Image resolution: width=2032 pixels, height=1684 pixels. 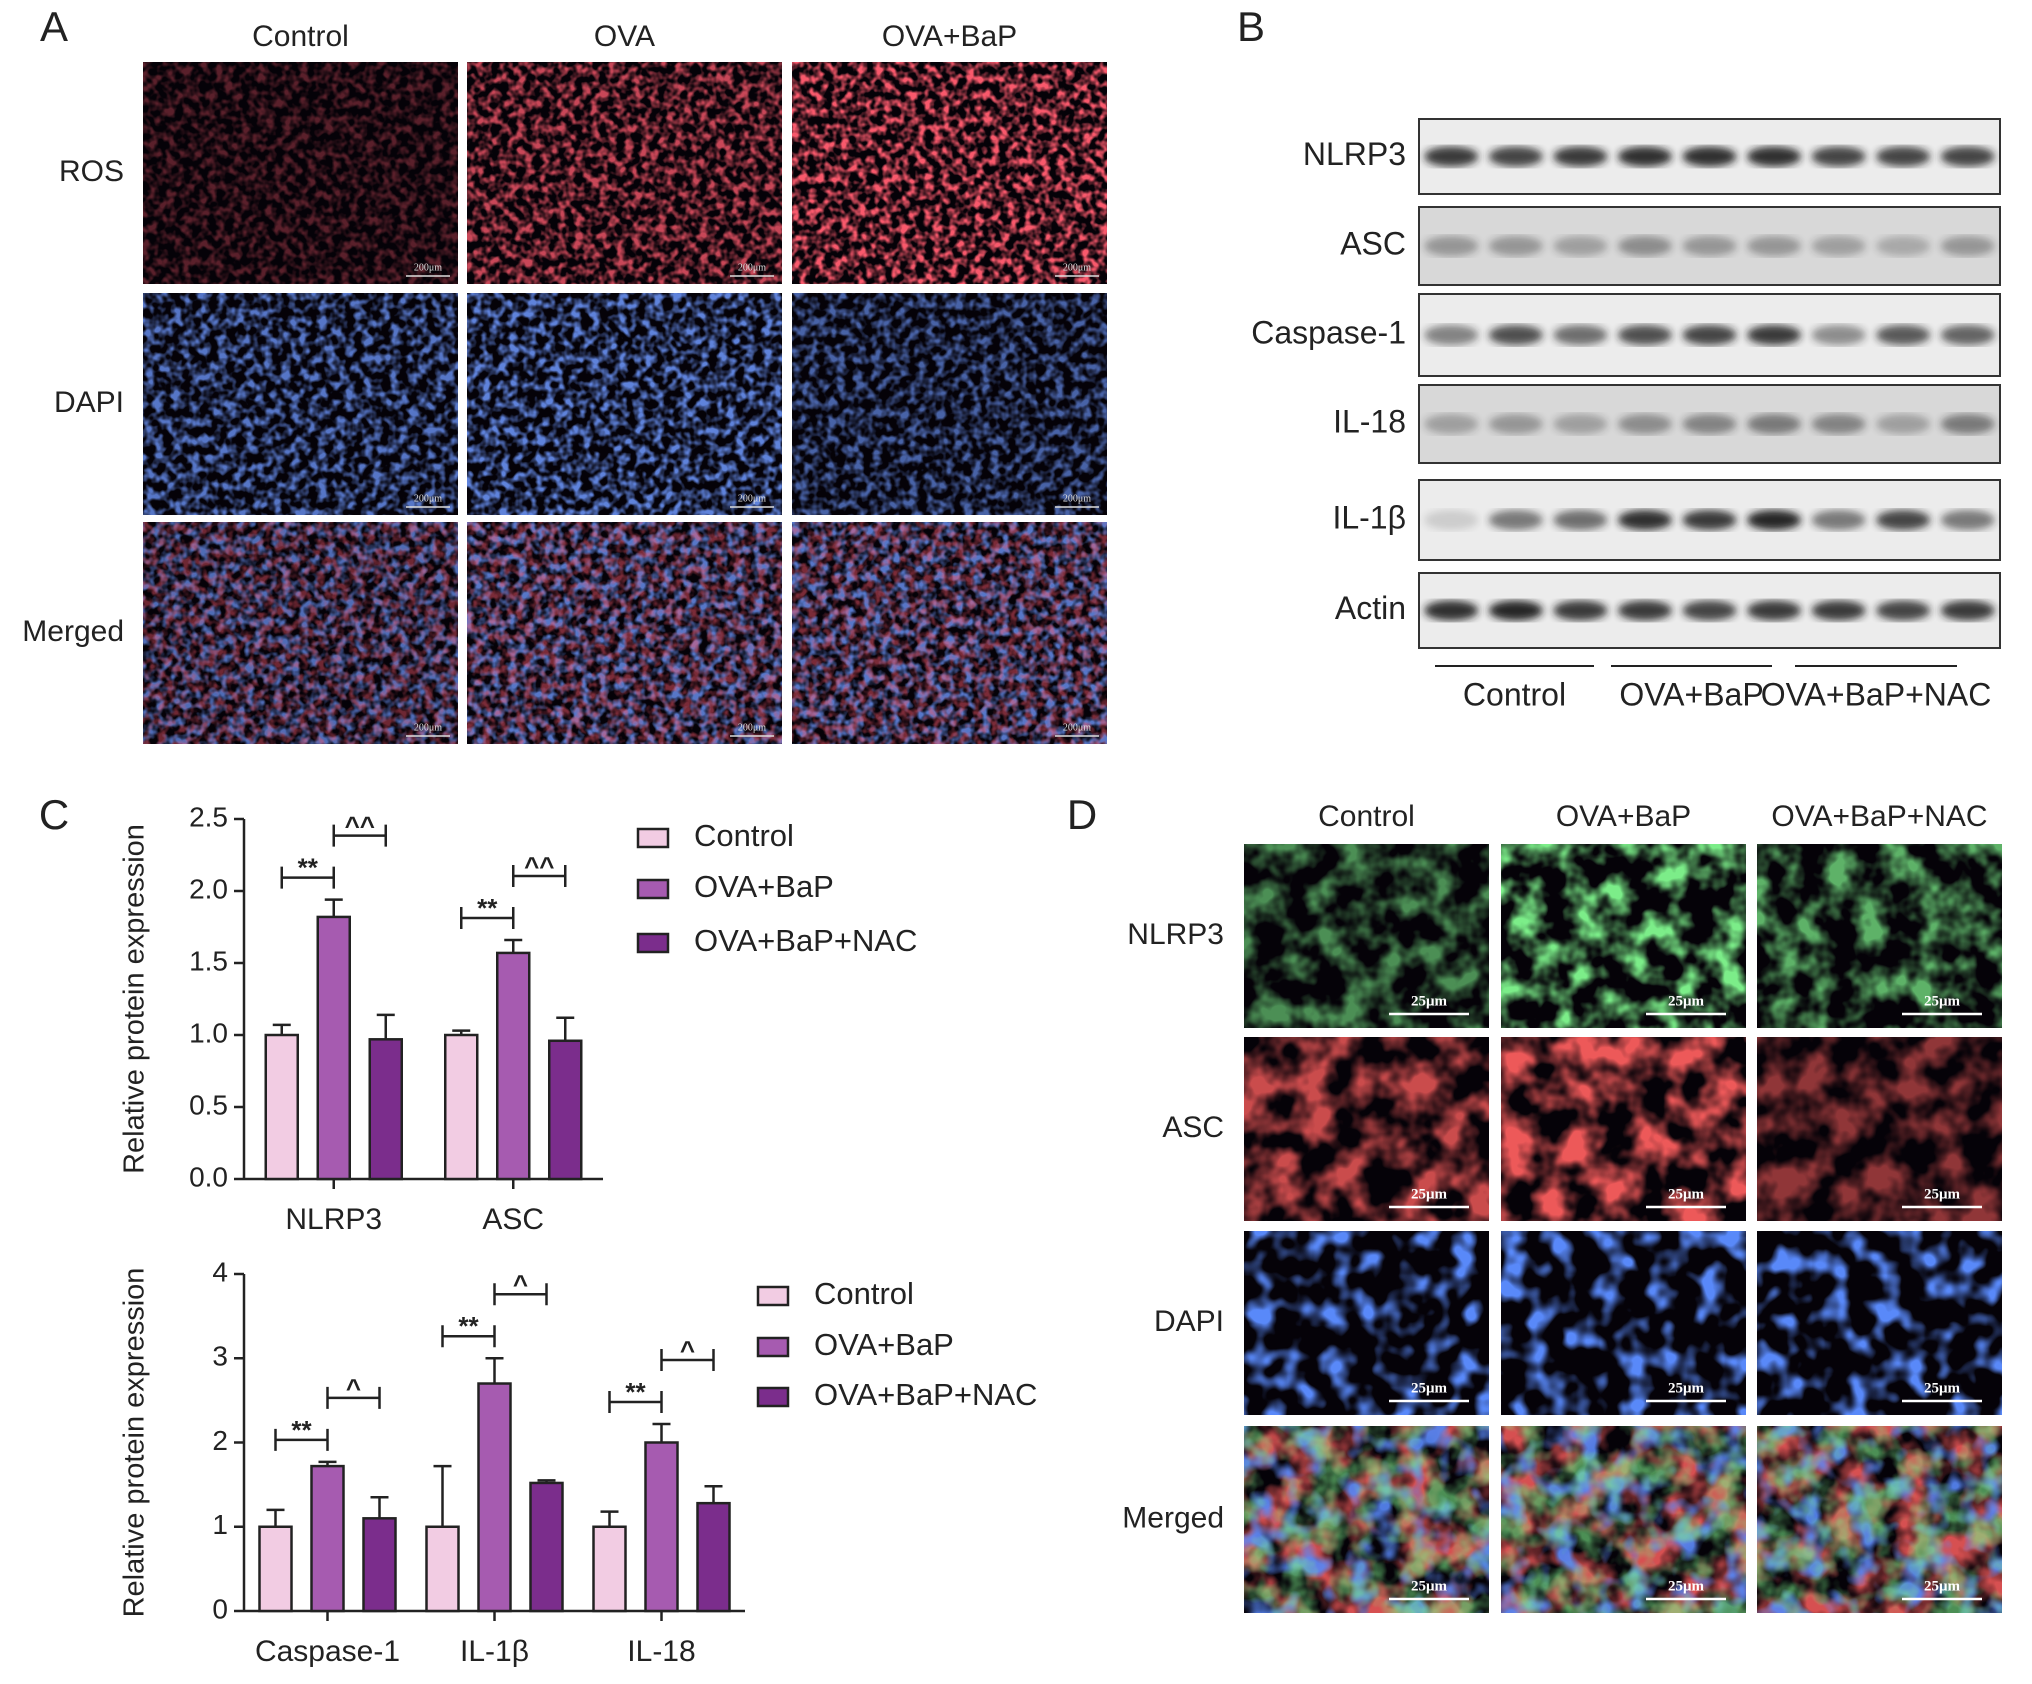 What do you see at coordinates (220, 1608) in the screenshot?
I see `y-tick-label: 0` at bounding box center [220, 1608].